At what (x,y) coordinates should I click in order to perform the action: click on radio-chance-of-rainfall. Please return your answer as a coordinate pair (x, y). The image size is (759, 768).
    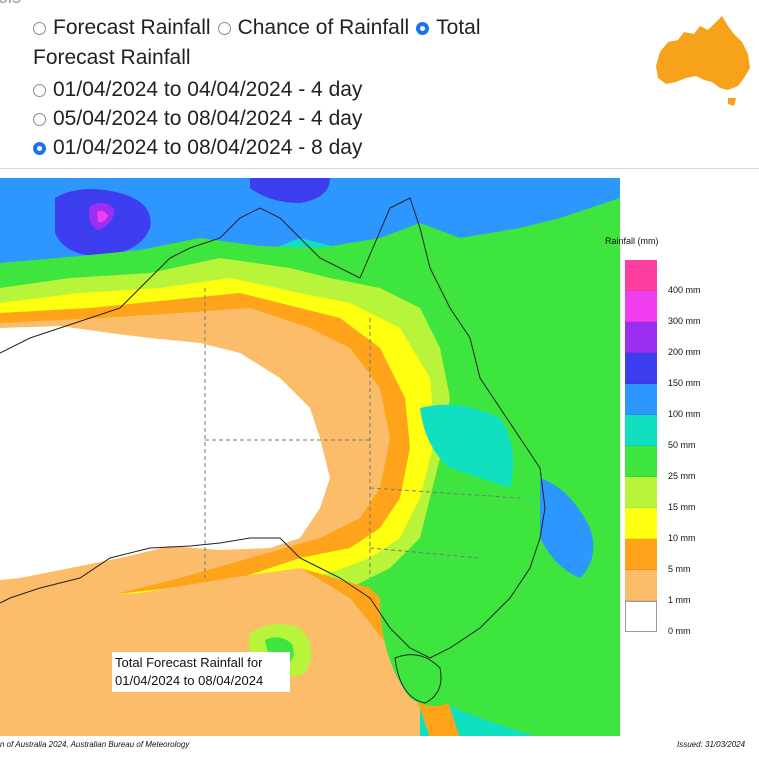
    Looking at the image, I should click on (224, 28).